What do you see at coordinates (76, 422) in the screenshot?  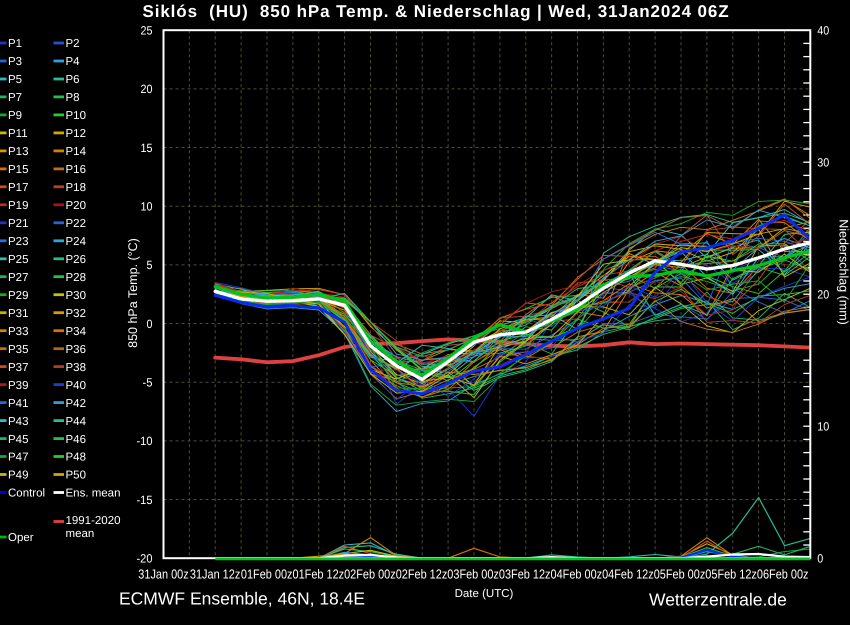 I see `svg-text: P44` at bounding box center [76, 422].